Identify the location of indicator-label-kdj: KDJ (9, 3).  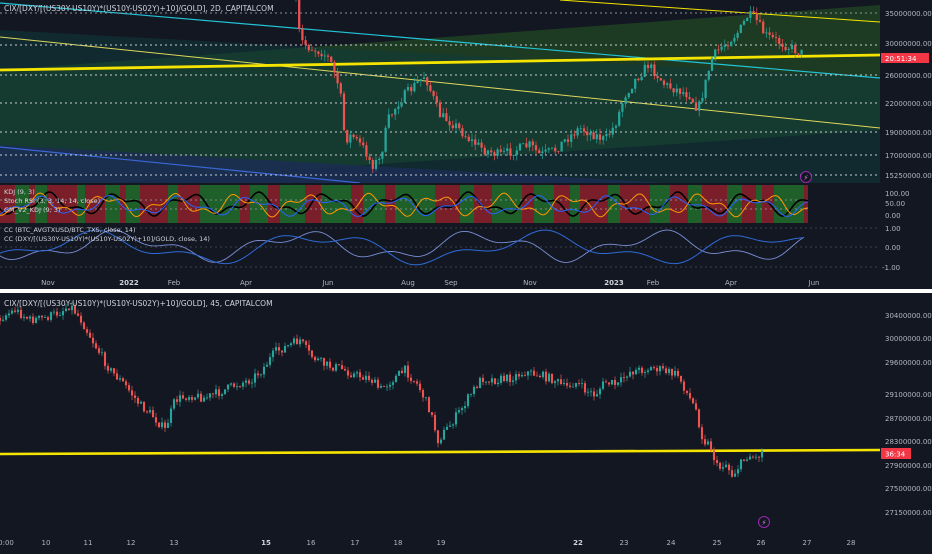
(19, 192).